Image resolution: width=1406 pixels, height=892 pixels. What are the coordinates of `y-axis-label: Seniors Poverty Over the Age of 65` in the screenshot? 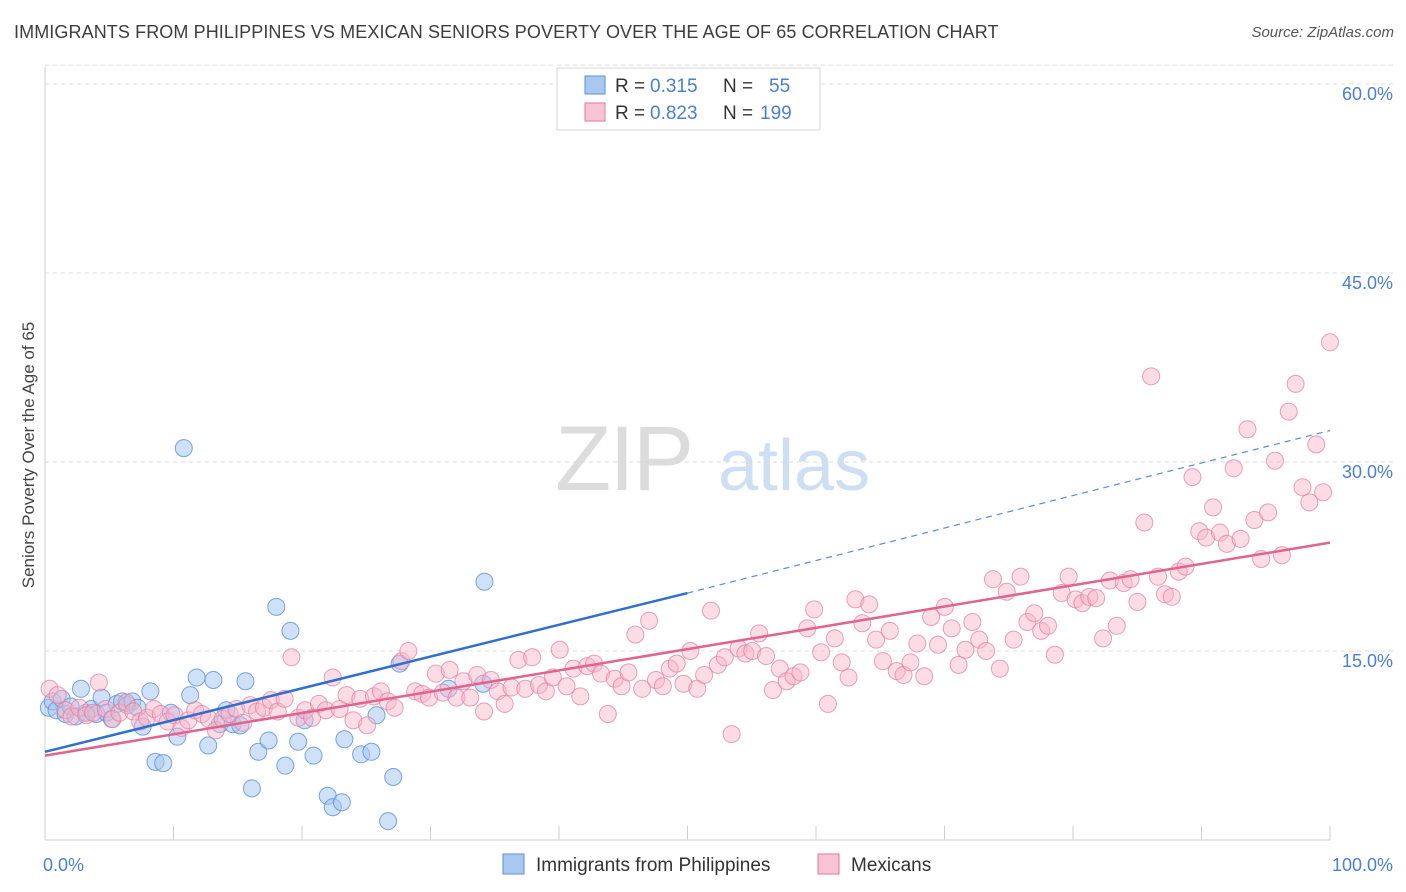 It's located at (28, 455).